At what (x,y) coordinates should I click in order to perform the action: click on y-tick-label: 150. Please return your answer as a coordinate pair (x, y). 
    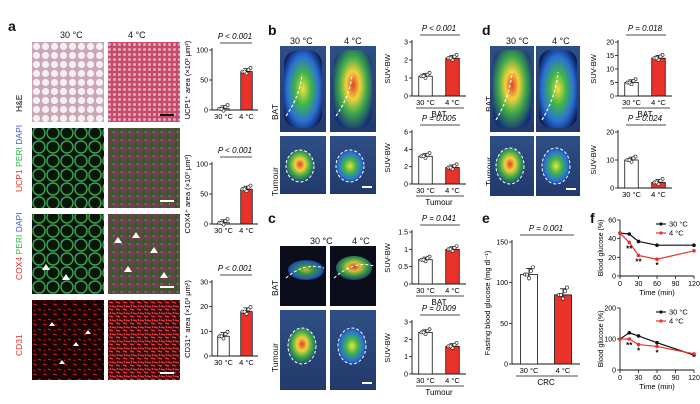
    Looking at the image, I should click on (502, 243).